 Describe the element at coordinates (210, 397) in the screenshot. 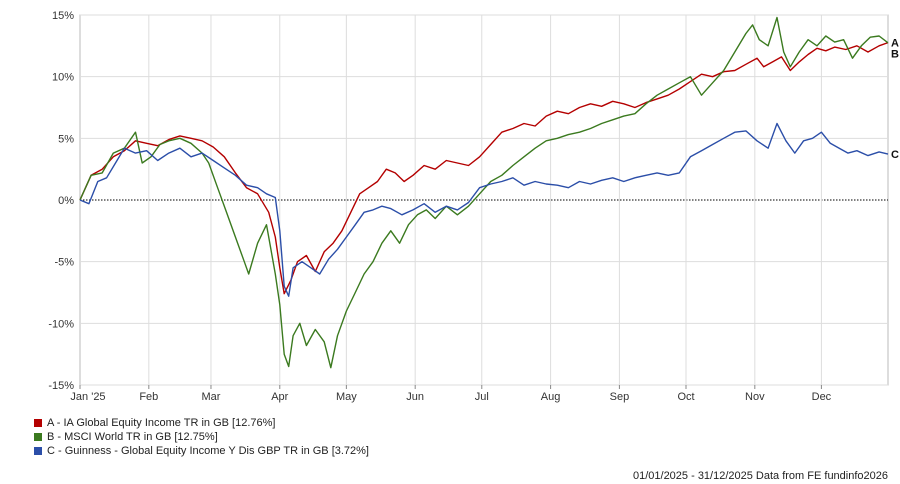

I see `x-tick-label: Mar` at that location.